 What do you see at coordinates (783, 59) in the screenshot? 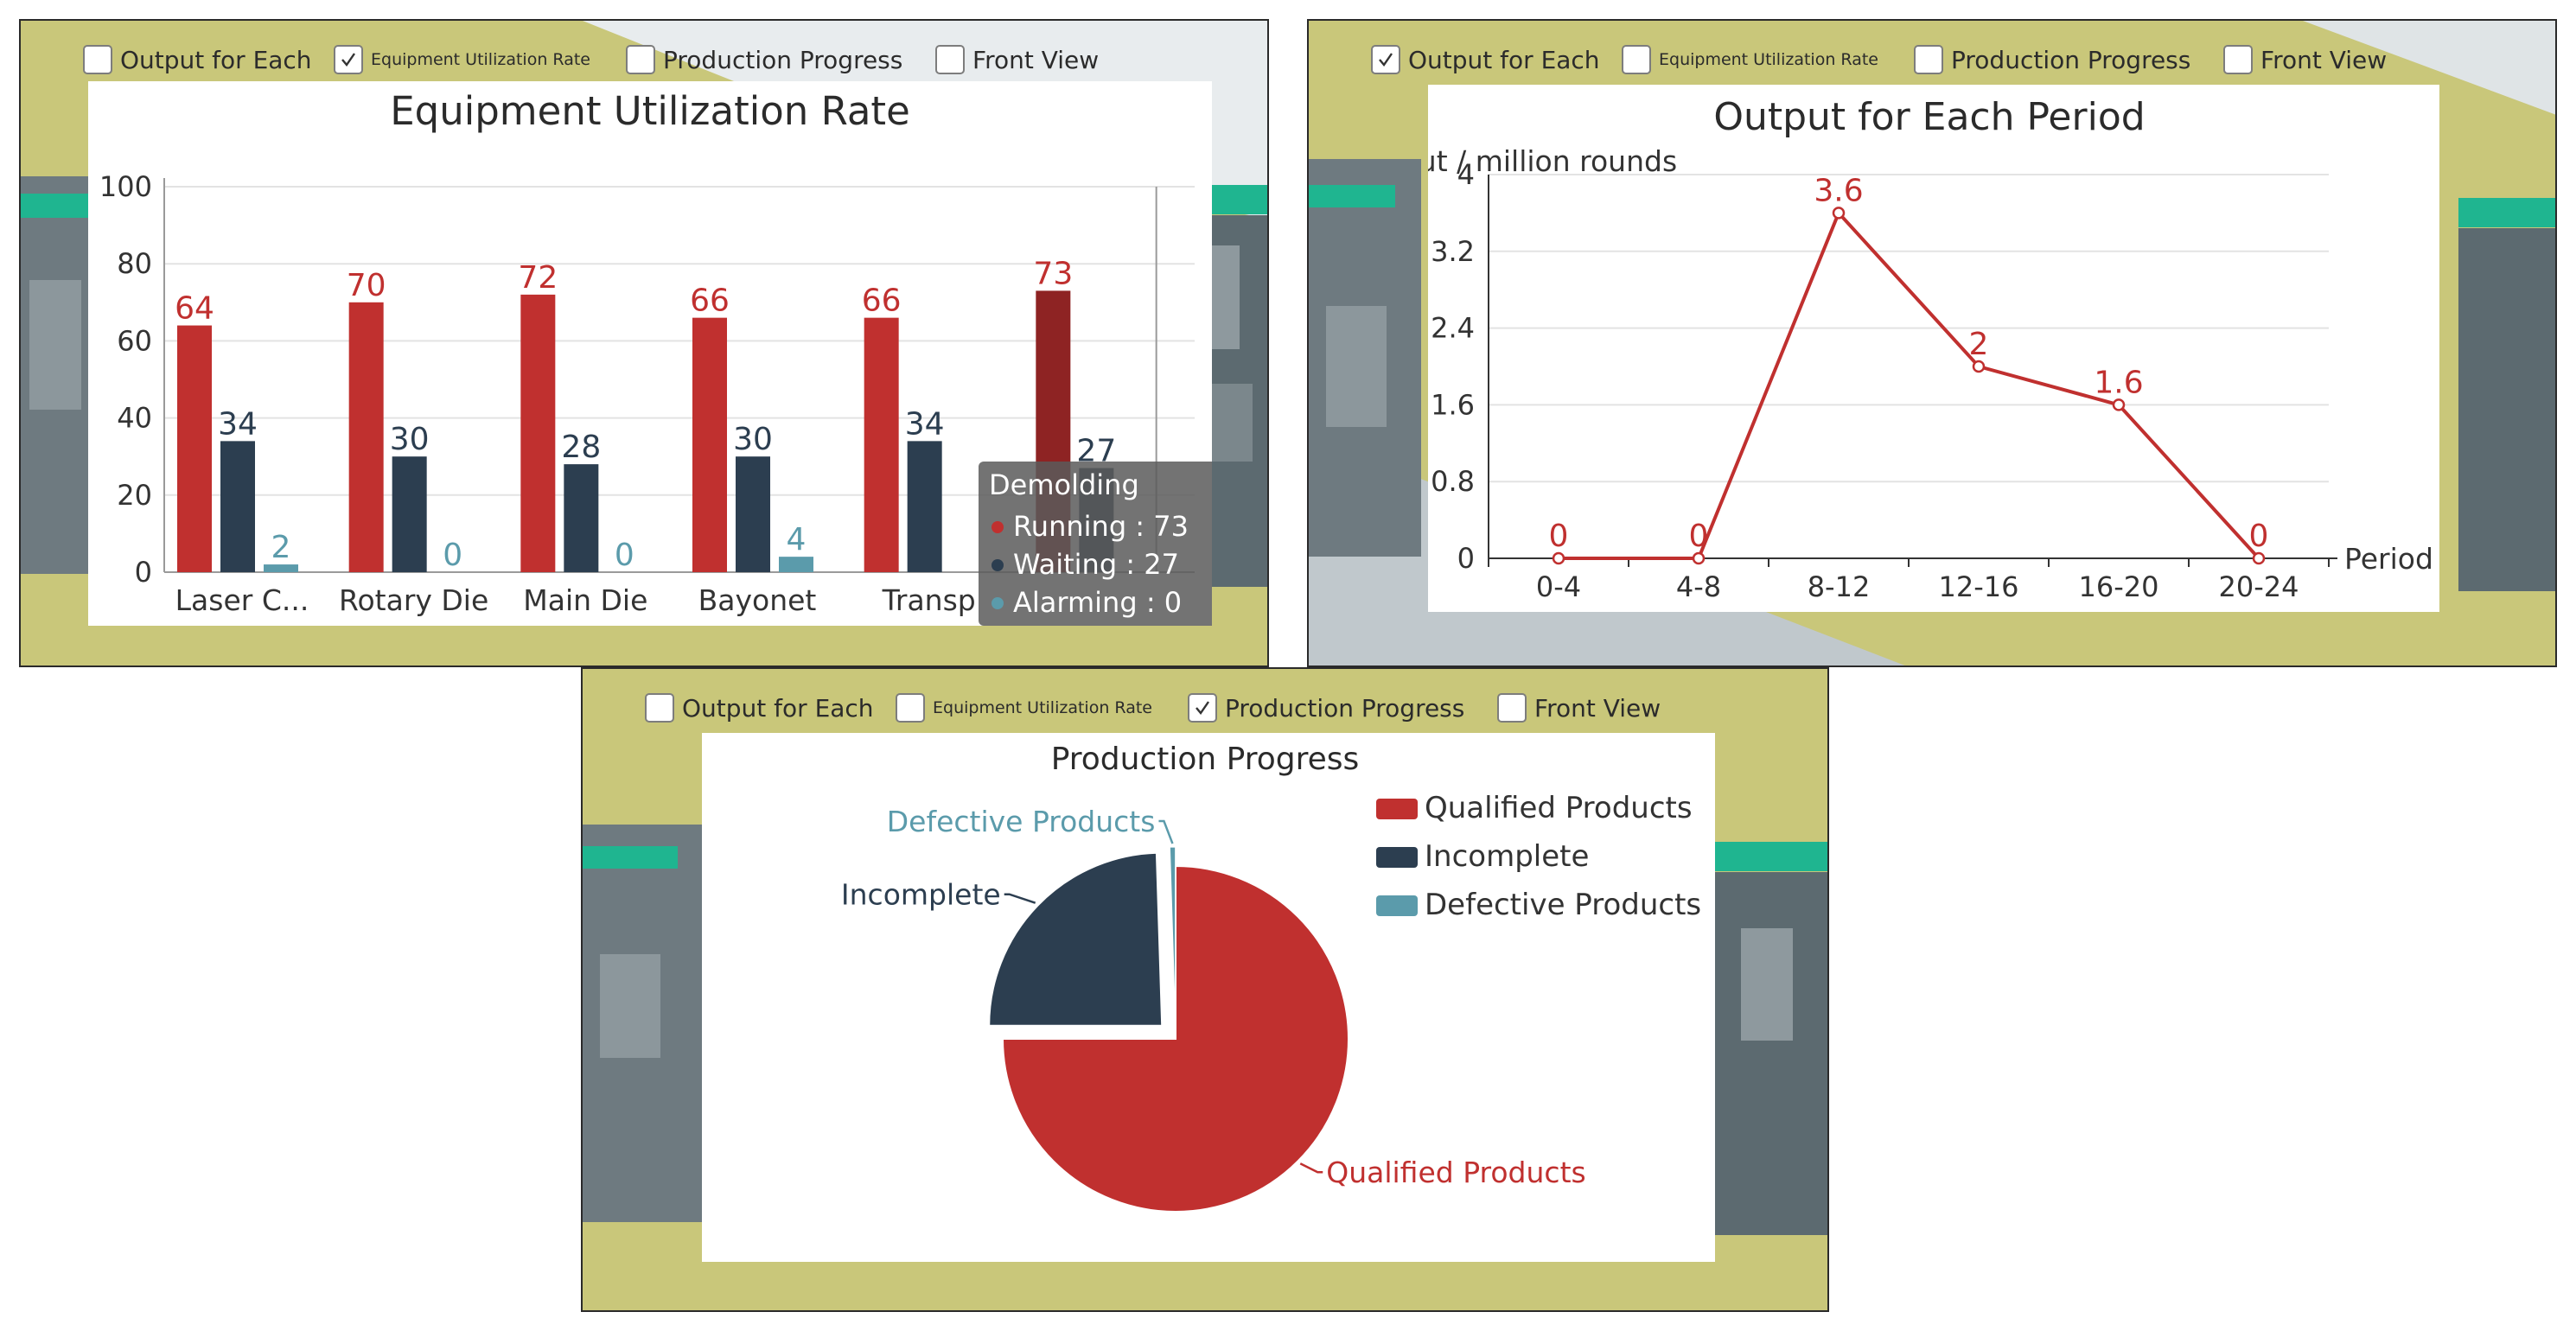
I see `checkbox-label: Production Progress` at bounding box center [783, 59].